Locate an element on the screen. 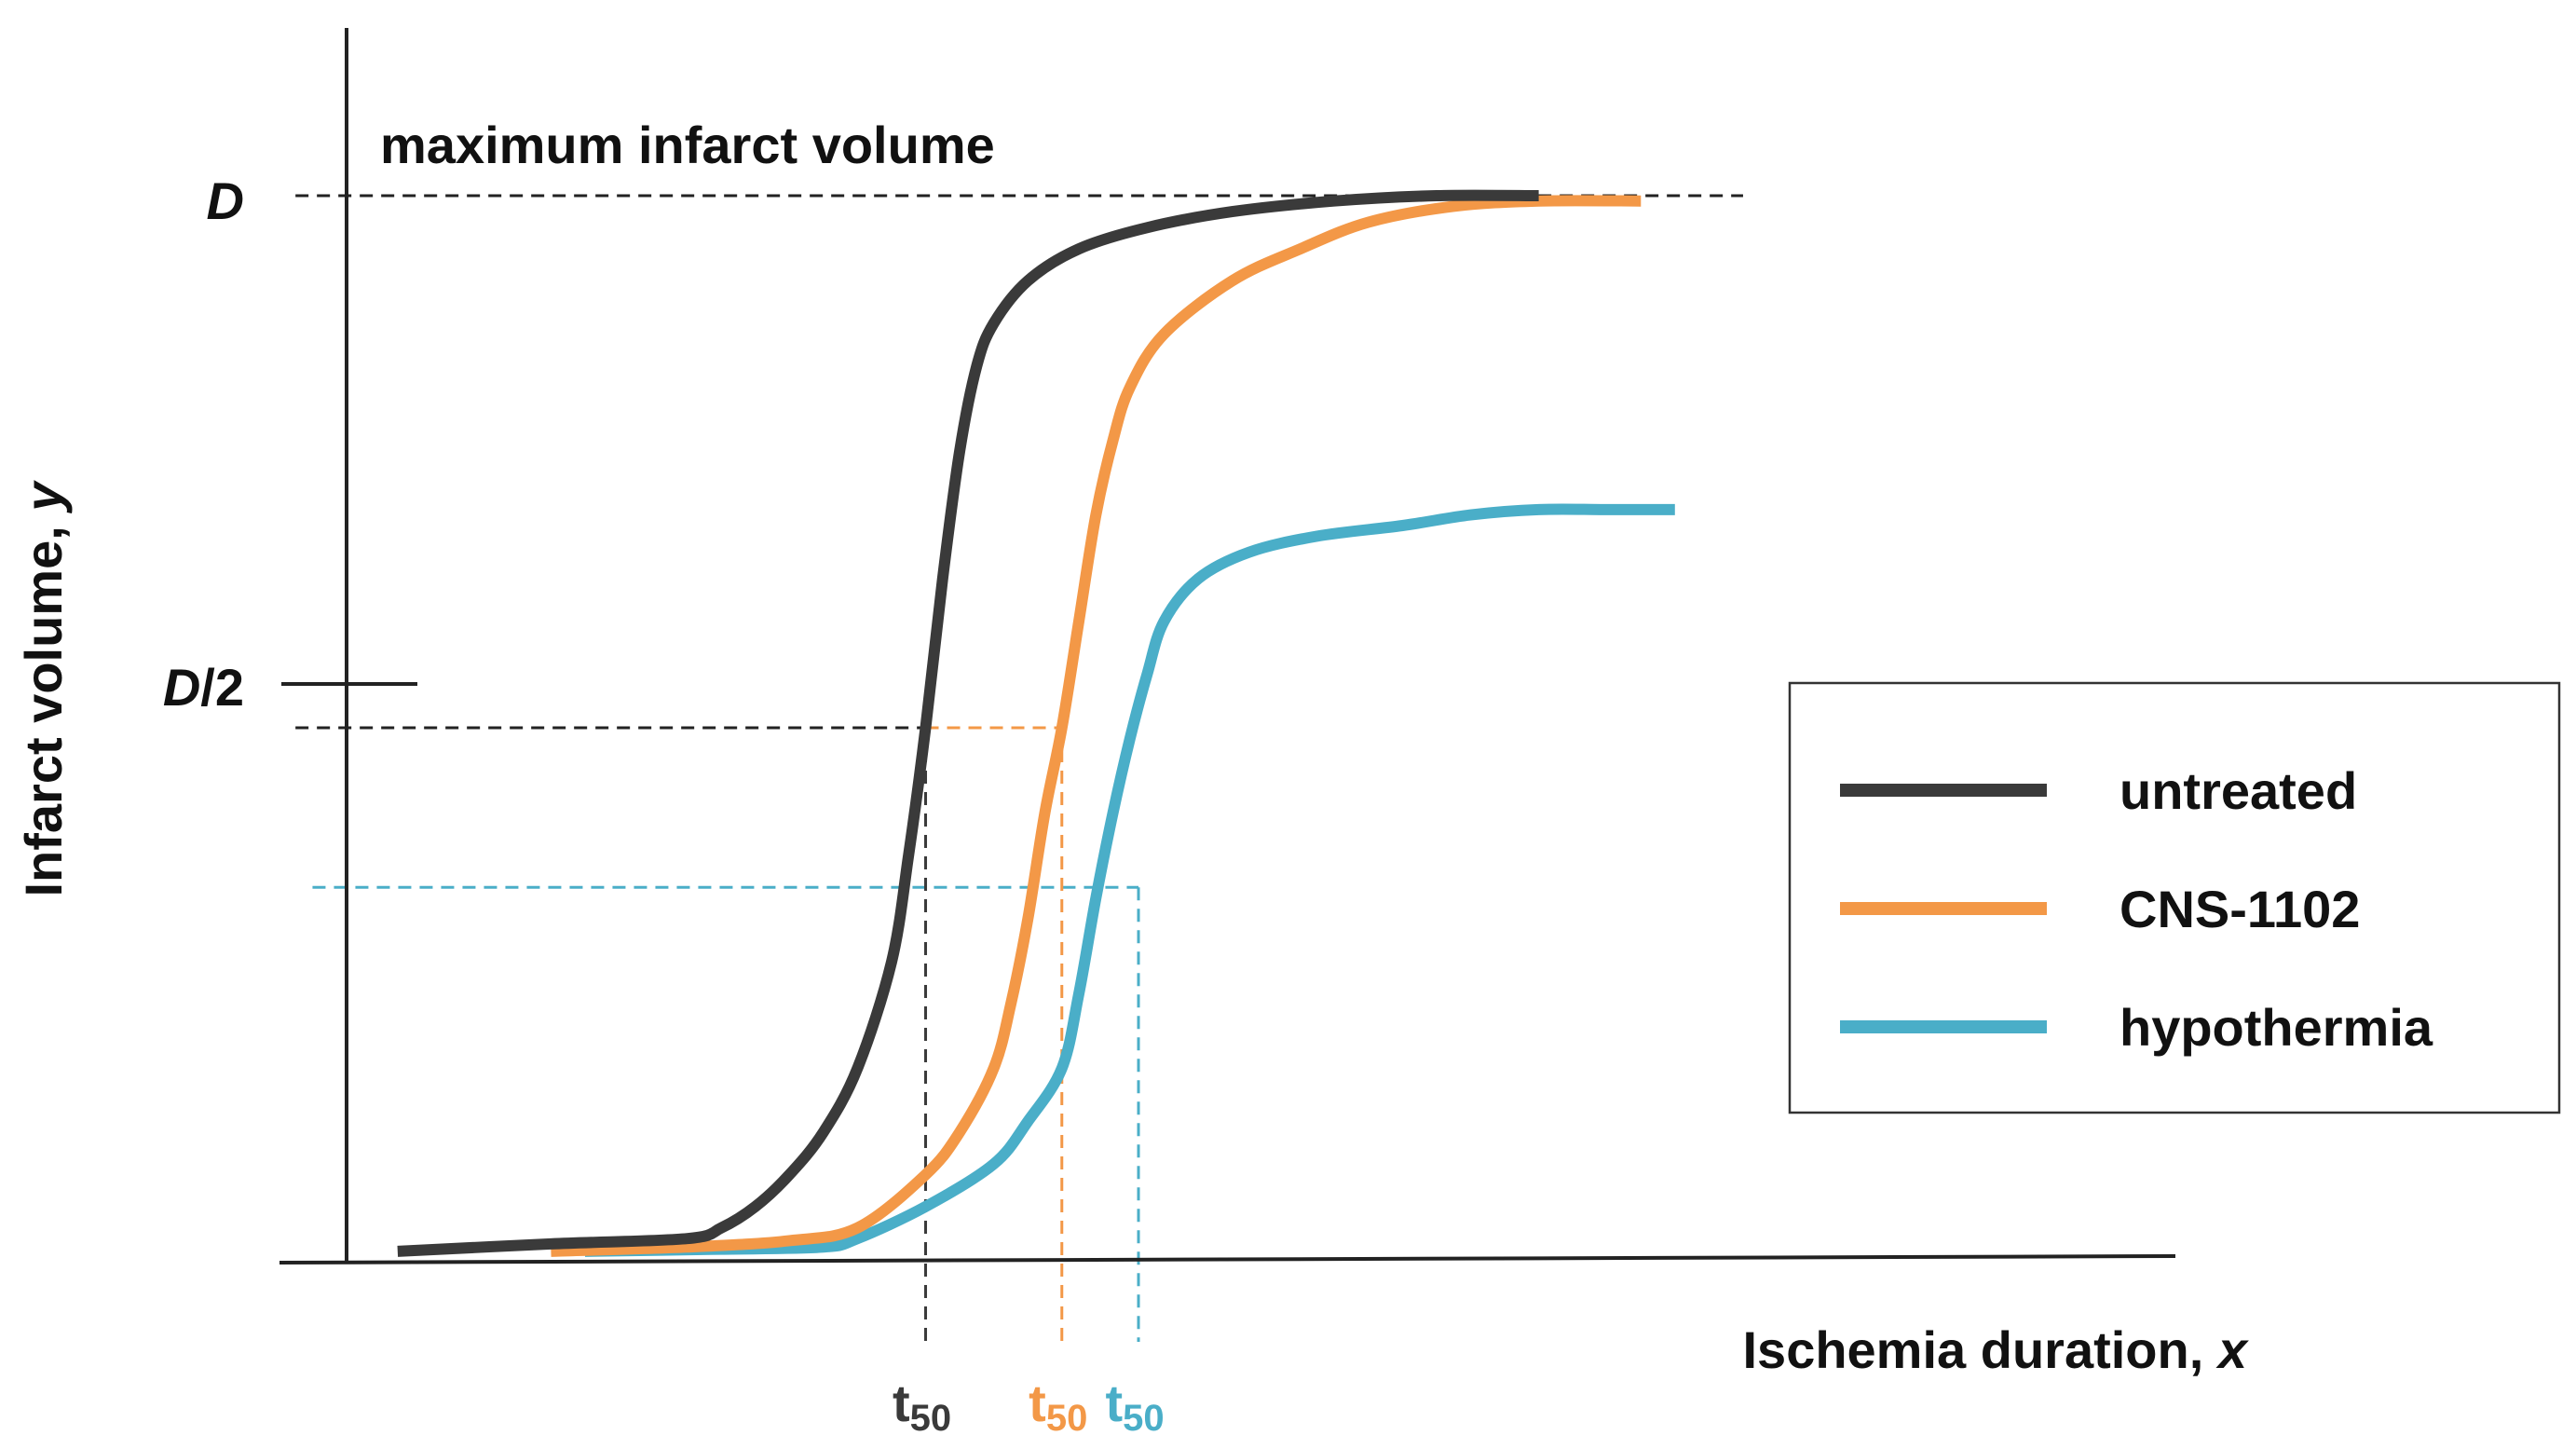 The image size is (2576, 1449). x-axis-label: Ischemia duration, x is located at coordinates (1995, 1349).